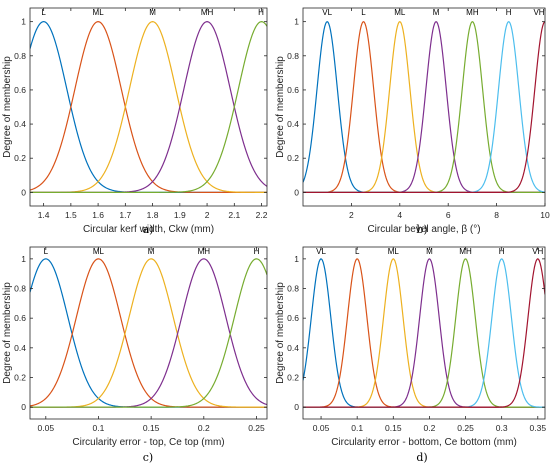  I want to click on x-tick-label: 1.9, so click(180, 215).